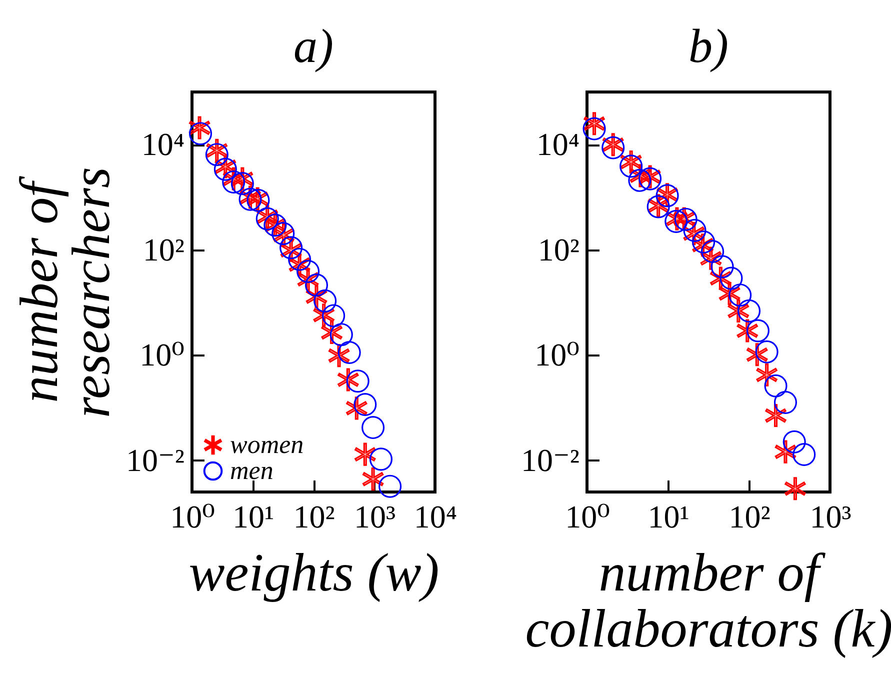 The image size is (891, 678). I want to click on y-axis-title: number of researchers, so click(65, 292).